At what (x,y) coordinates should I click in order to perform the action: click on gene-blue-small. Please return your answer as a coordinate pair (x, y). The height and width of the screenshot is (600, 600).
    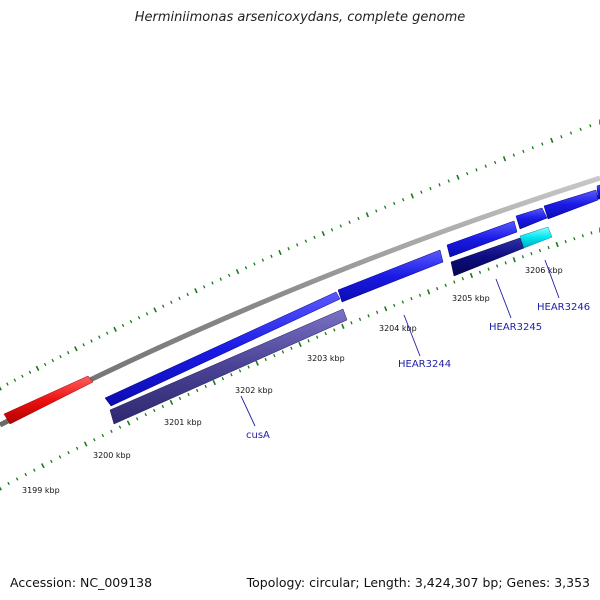
    Looking at the image, I should click on (531, 218).